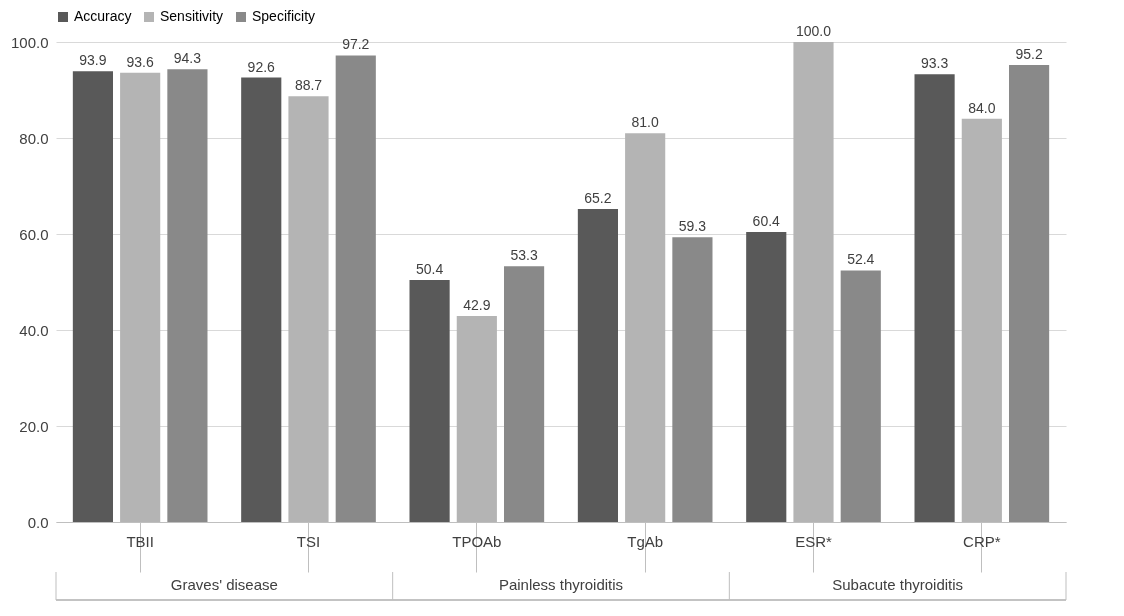 The height and width of the screenshot is (616, 1124). What do you see at coordinates (29, 42) in the screenshot?
I see `y-tick-label: 100.0` at bounding box center [29, 42].